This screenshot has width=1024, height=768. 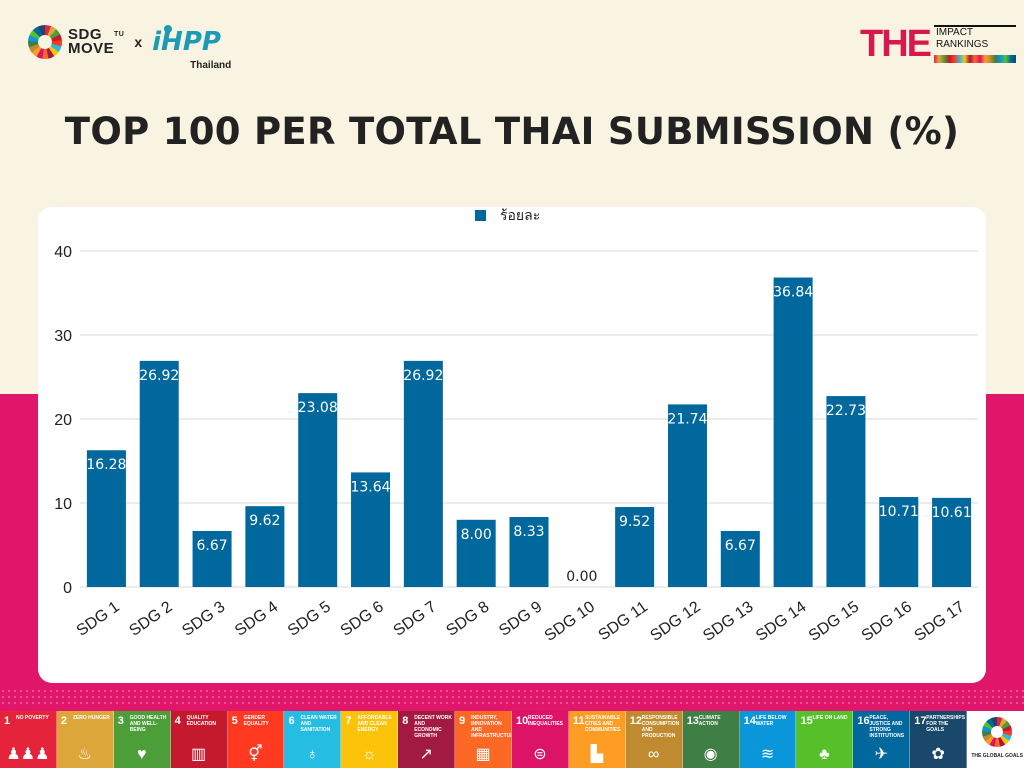 I want to click on sdg-number: 16, so click(x=863, y=721).